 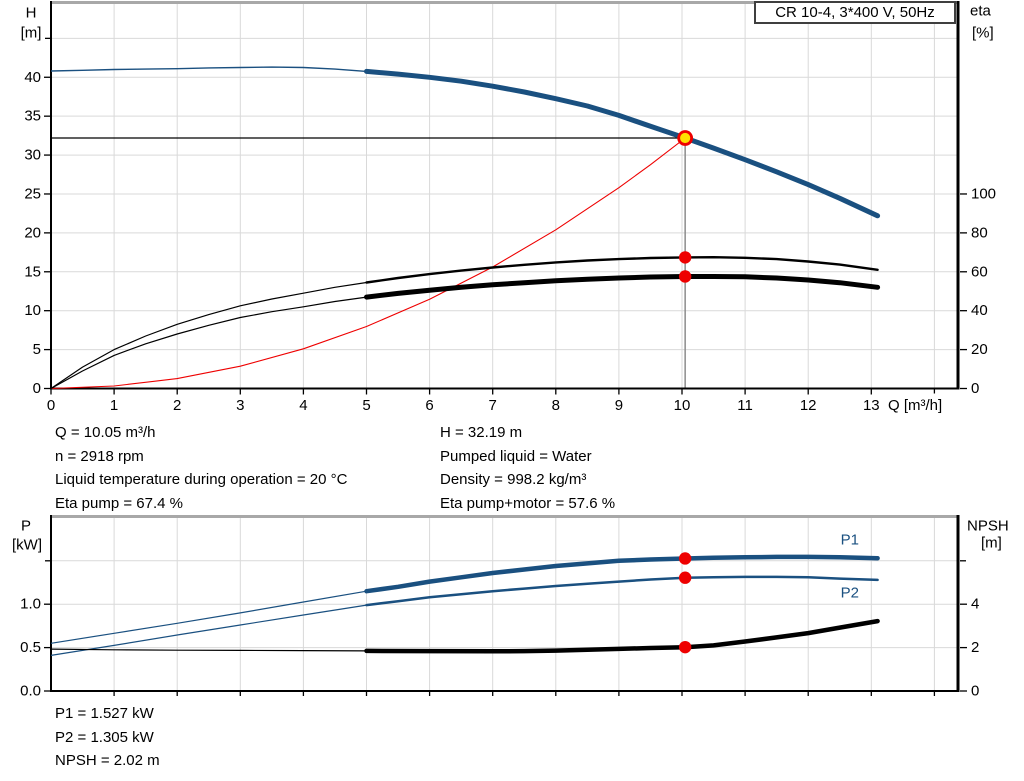 I want to click on x-tick-label: 1, so click(x=114, y=405).